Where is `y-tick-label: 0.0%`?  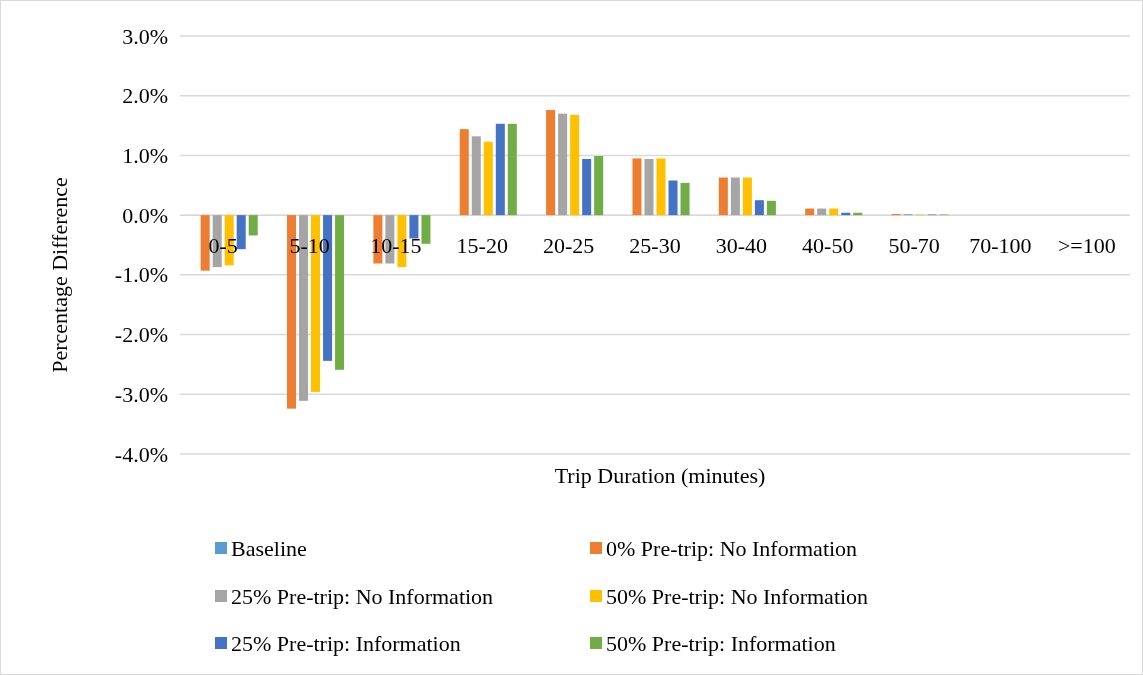
y-tick-label: 0.0% is located at coordinates (145, 215).